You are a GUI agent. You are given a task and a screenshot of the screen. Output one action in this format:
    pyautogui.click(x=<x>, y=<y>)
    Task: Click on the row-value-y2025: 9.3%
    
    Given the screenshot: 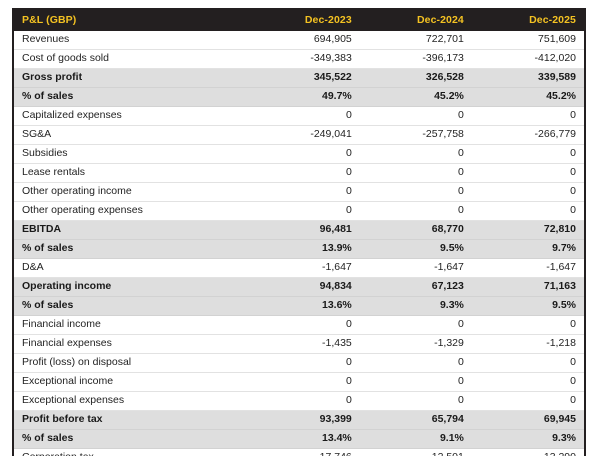 What is the action you would take?
    pyautogui.click(x=527, y=439)
    